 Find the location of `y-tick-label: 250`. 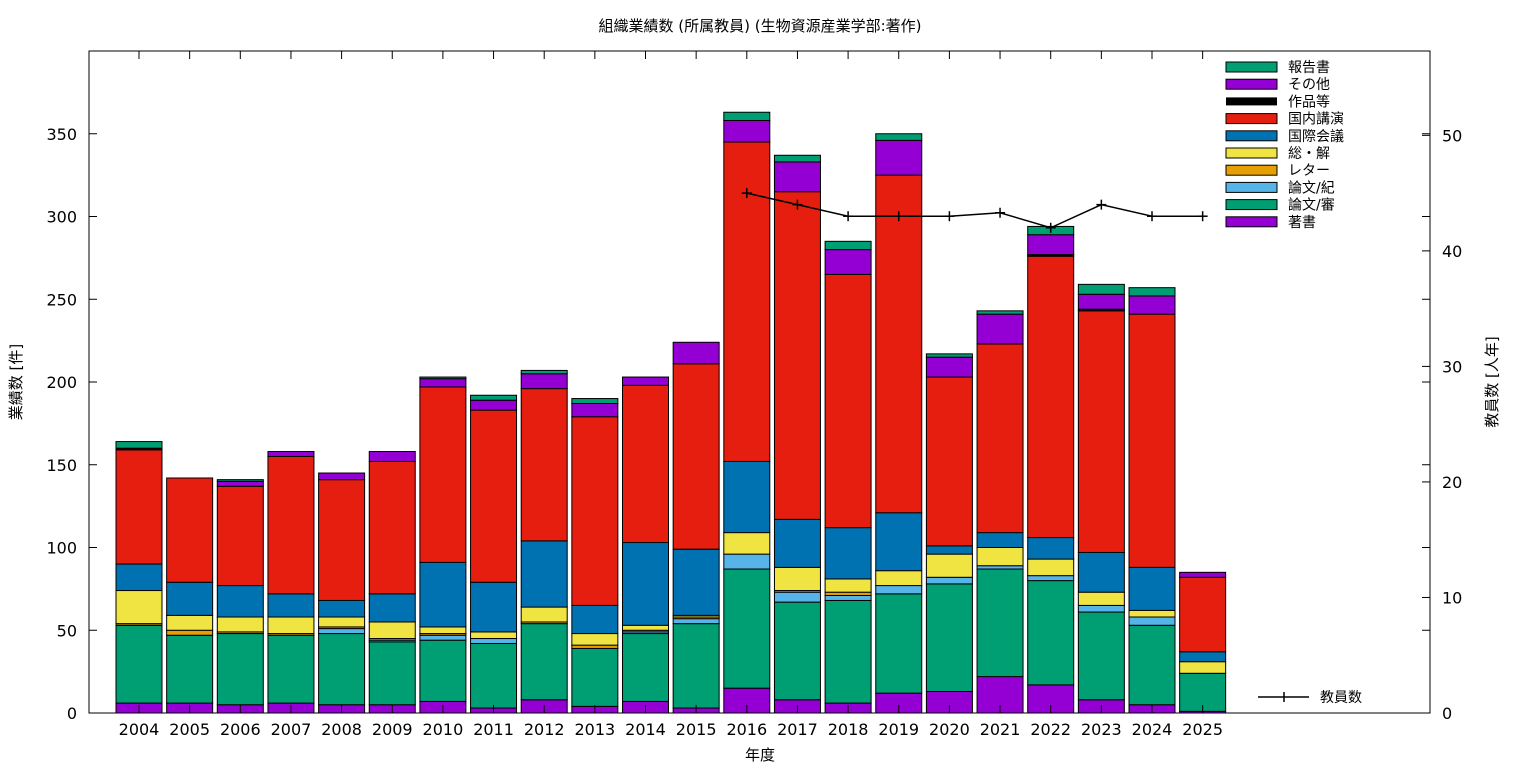

y-tick-label: 250 is located at coordinates (61, 299).